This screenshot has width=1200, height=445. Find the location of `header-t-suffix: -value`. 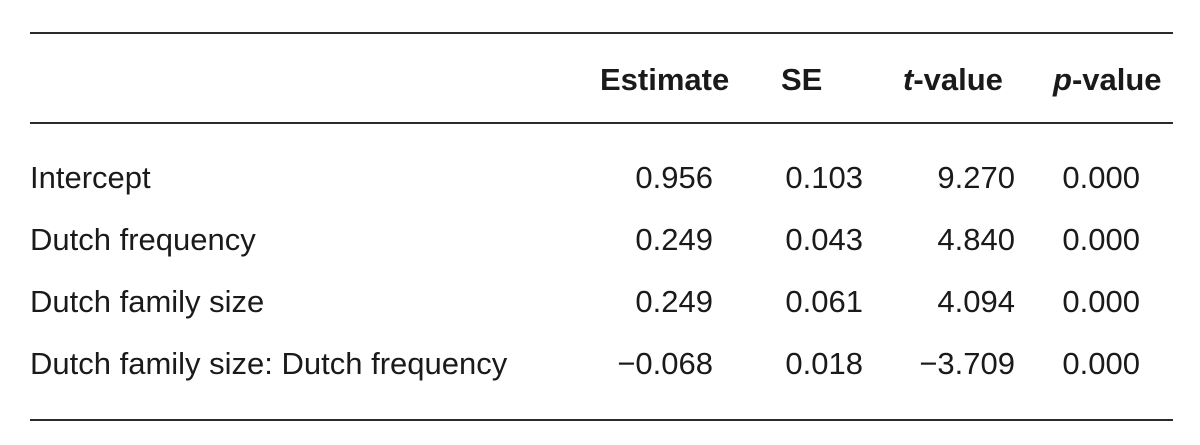

header-t-suffix: -value is located at coordinates (958, 79).